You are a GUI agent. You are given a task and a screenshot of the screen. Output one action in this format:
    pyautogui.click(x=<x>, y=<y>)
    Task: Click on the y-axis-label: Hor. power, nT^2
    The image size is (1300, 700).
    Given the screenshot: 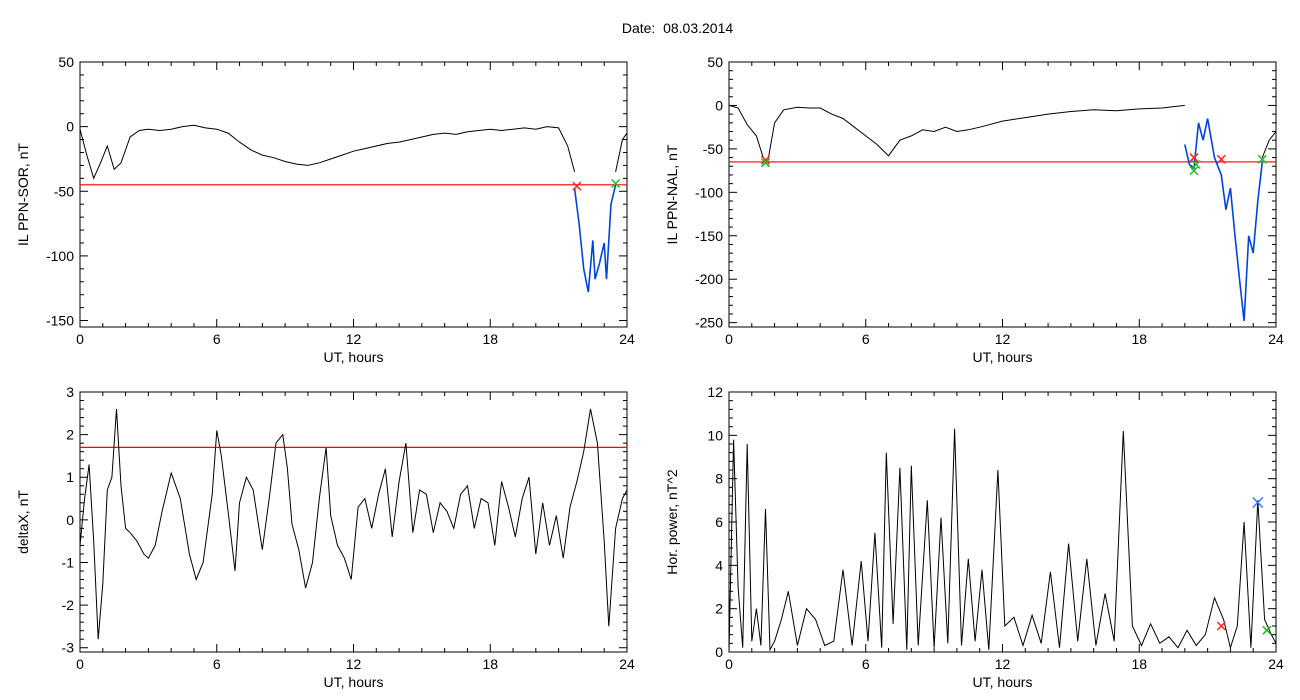 What is the action you would take?
    pyautogui.click(x=672, y=522)
    